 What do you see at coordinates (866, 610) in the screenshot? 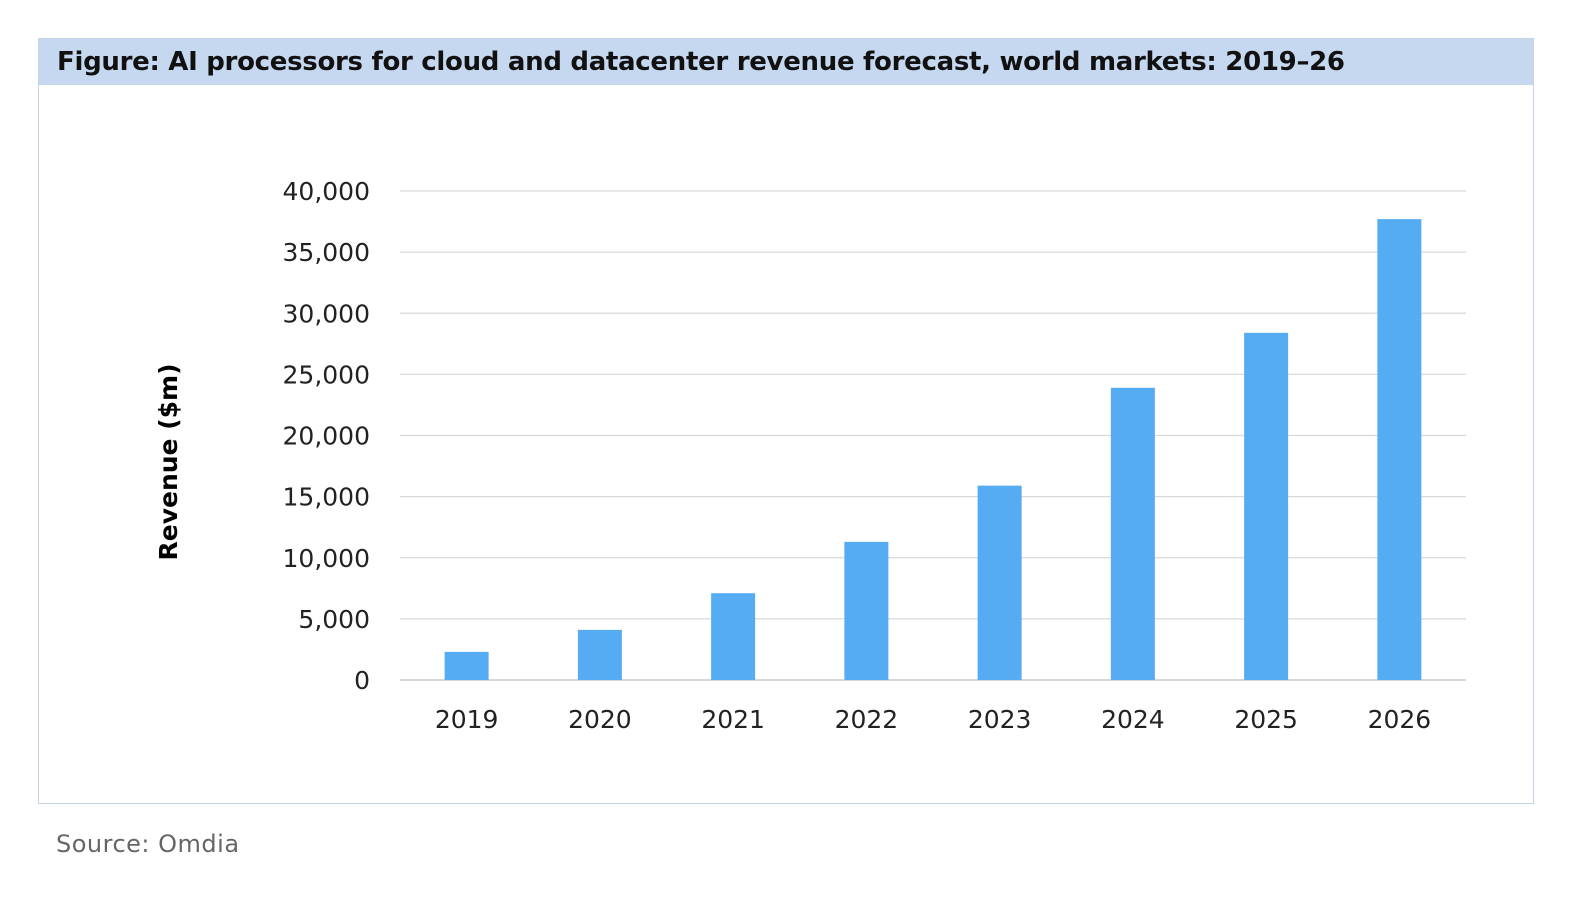
I see `bar-2022` at bounding box center [866, 610].